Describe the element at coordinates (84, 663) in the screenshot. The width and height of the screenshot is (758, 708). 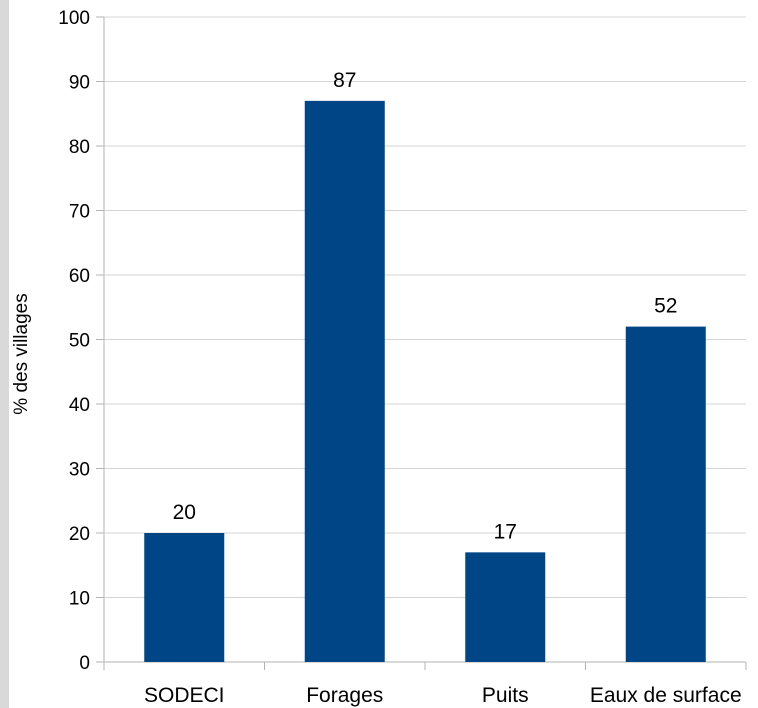
I see `y-tick-label: 0` at that location.